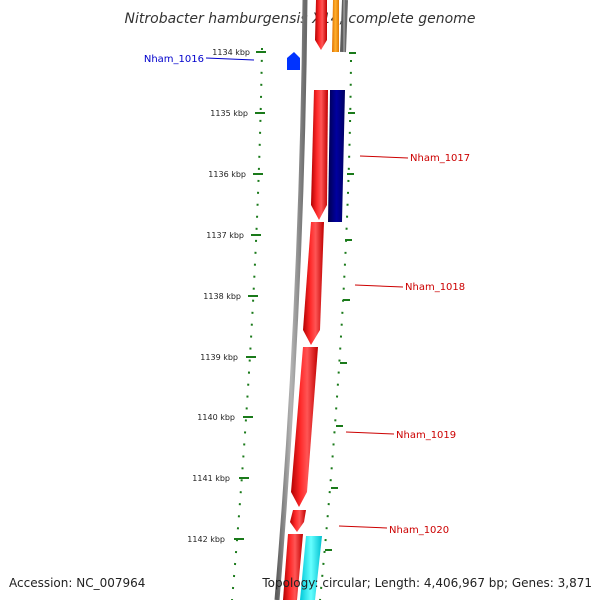 The width and height of the screenshot is (600, 600). I want to click on cyan-feature, so click(311, 568).